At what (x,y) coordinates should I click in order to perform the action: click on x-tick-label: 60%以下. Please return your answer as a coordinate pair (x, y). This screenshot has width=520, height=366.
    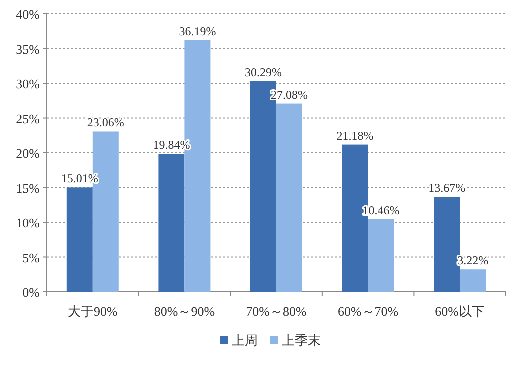
    Looking at the image, I should click on (460, 311).